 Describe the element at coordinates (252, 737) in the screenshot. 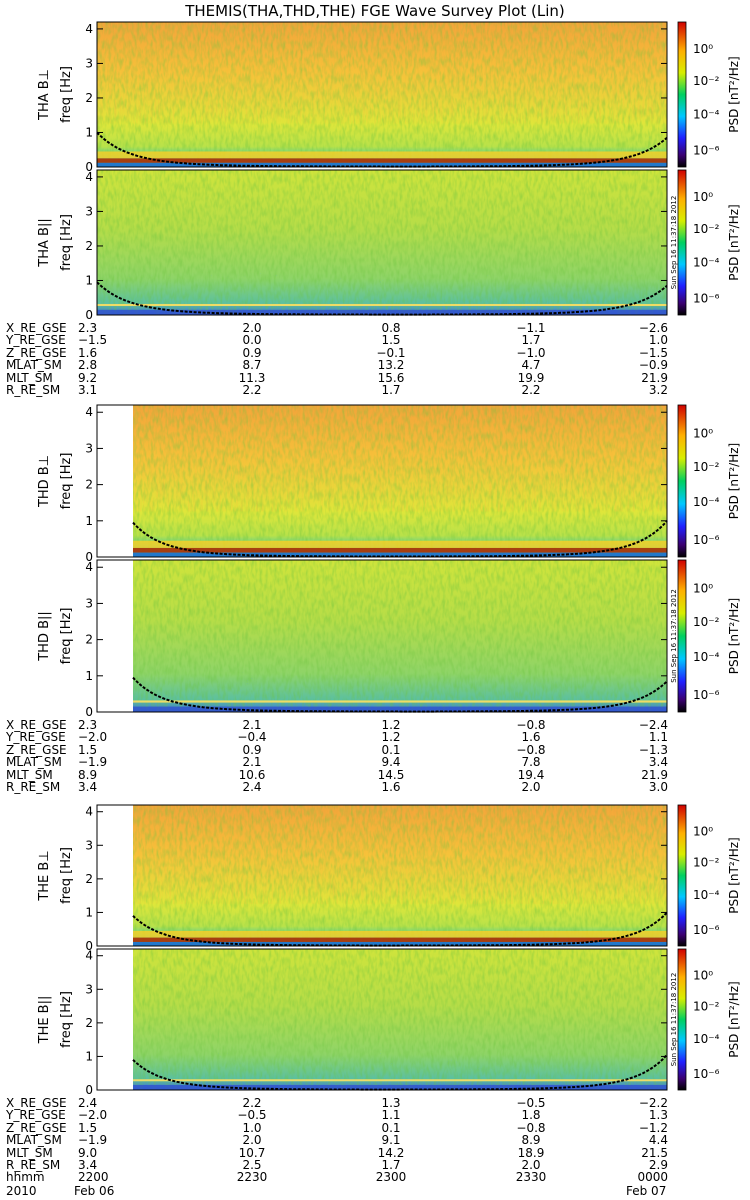

I see `ephemeris-value: −0.4` at that location.